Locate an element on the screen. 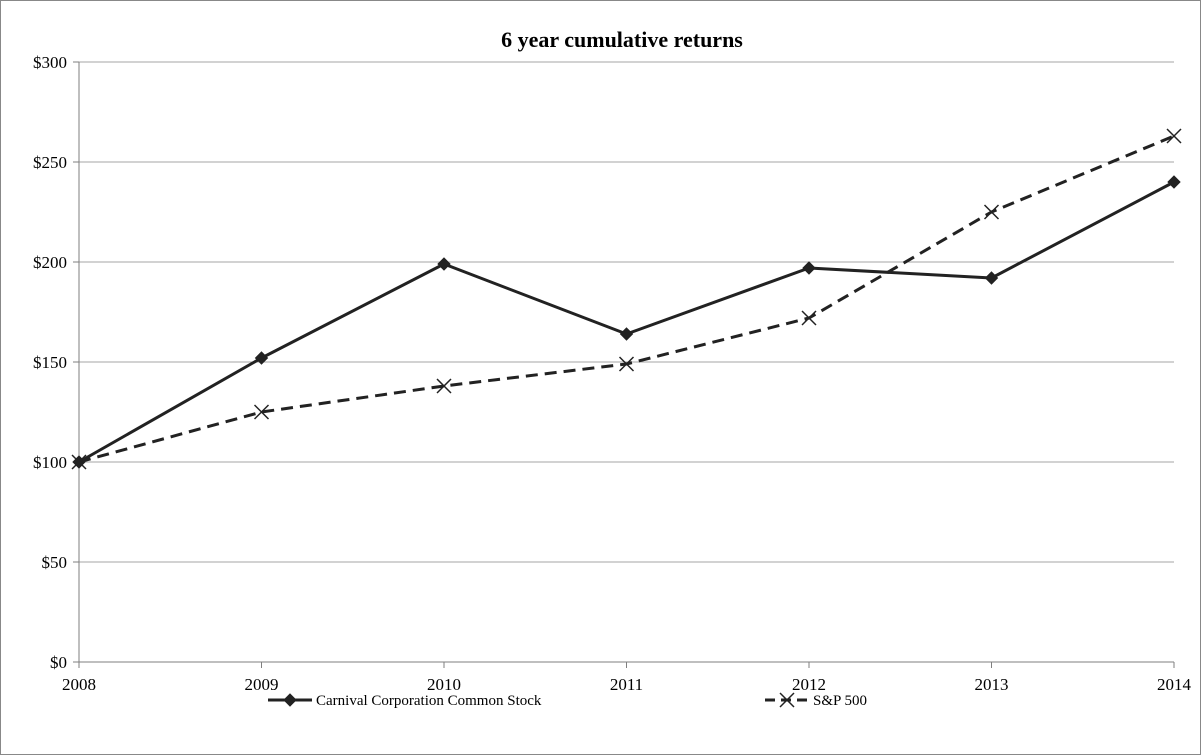  series-1-point-2011 is located at coordinates (626, 364).